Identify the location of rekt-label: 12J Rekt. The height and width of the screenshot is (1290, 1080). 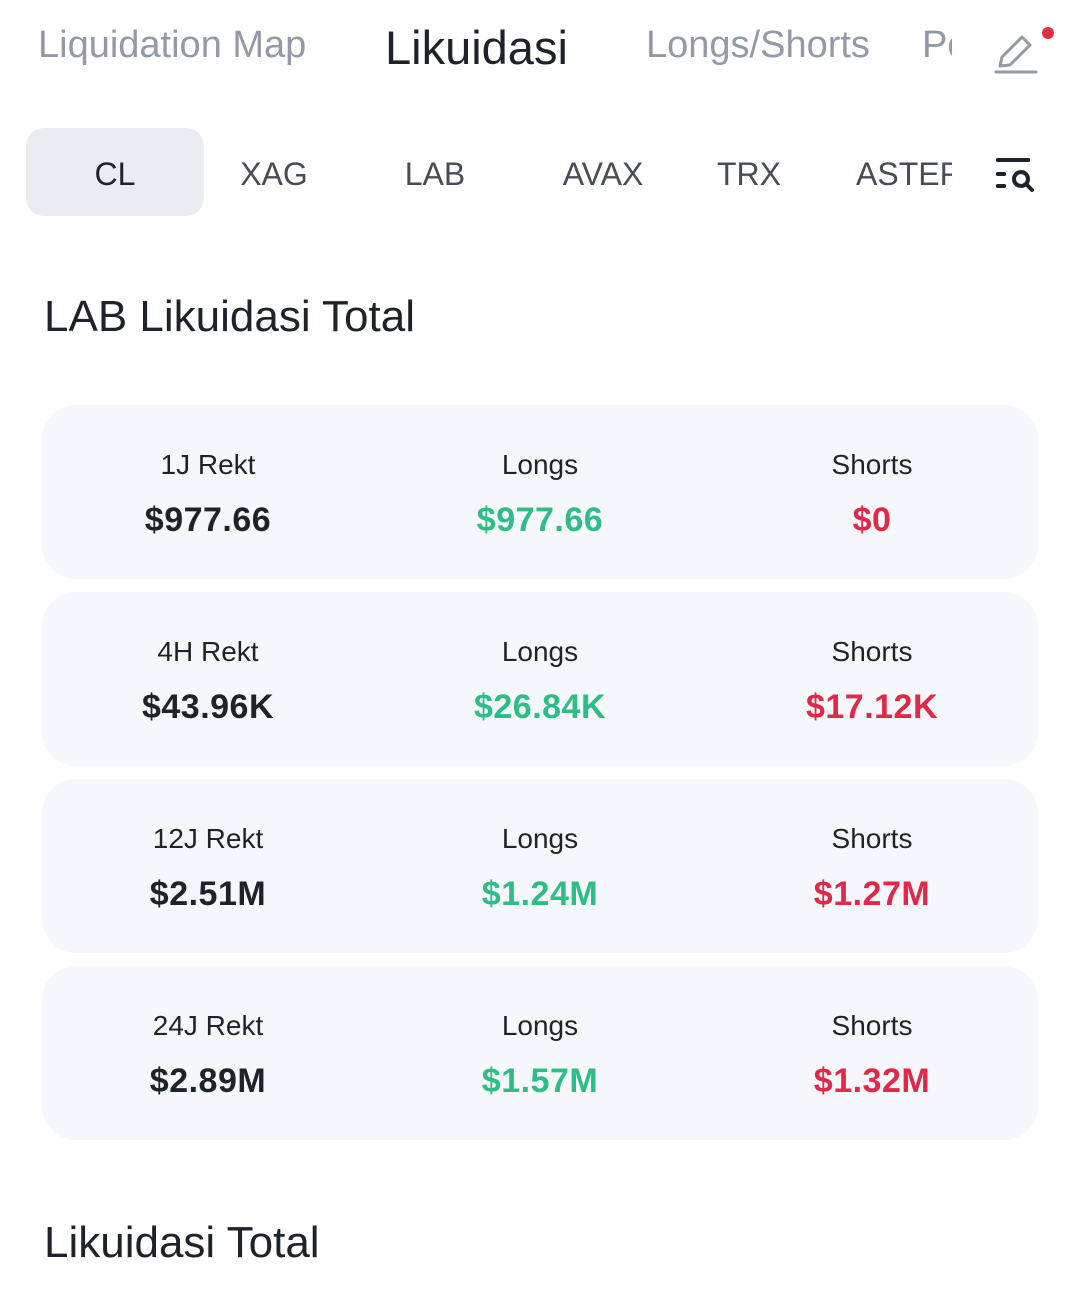
(208, 838).